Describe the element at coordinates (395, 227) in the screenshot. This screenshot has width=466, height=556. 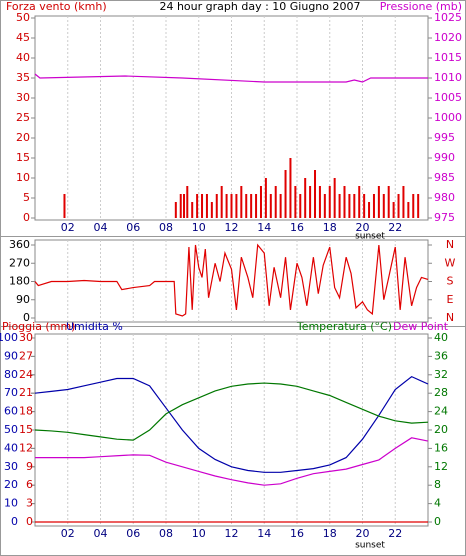
I see `x-tick-label: 22` at that location.